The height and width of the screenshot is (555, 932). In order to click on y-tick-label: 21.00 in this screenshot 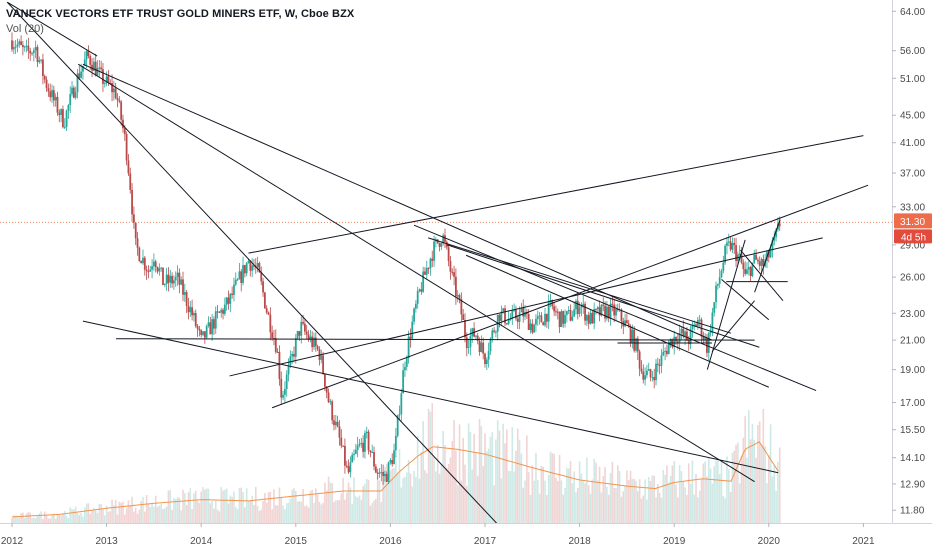, I will do `click(912, 341)`.